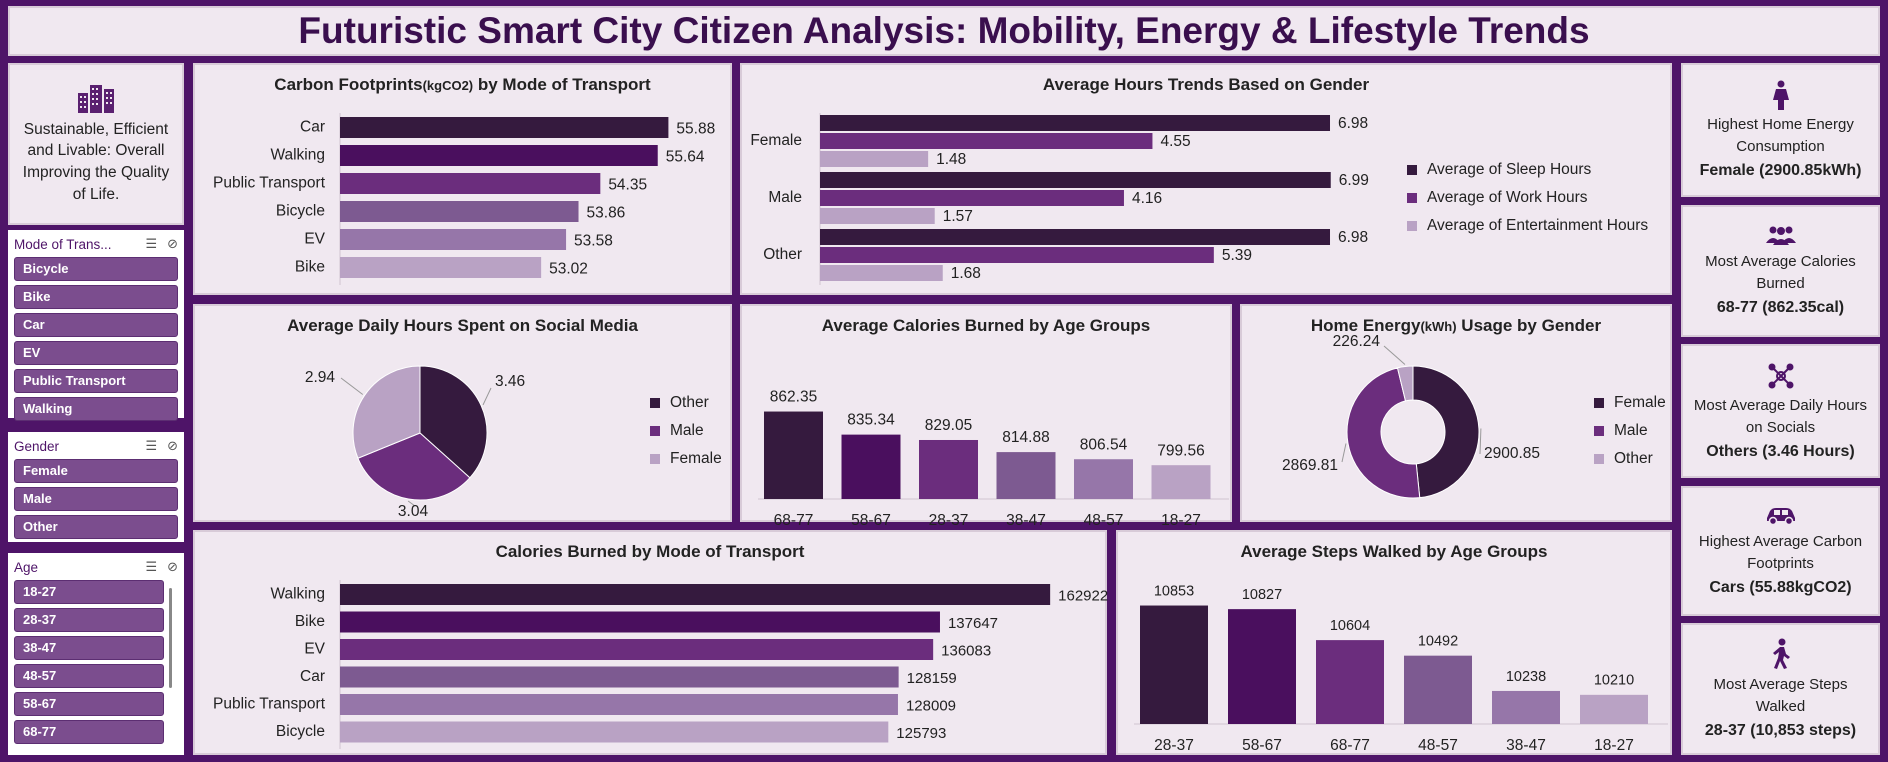 The width and height of the screenshot is (1888, 762). Describe the element at coordinates (89, 732) in the screenshot. I see `slicer-item-age: 68-77` at that location.